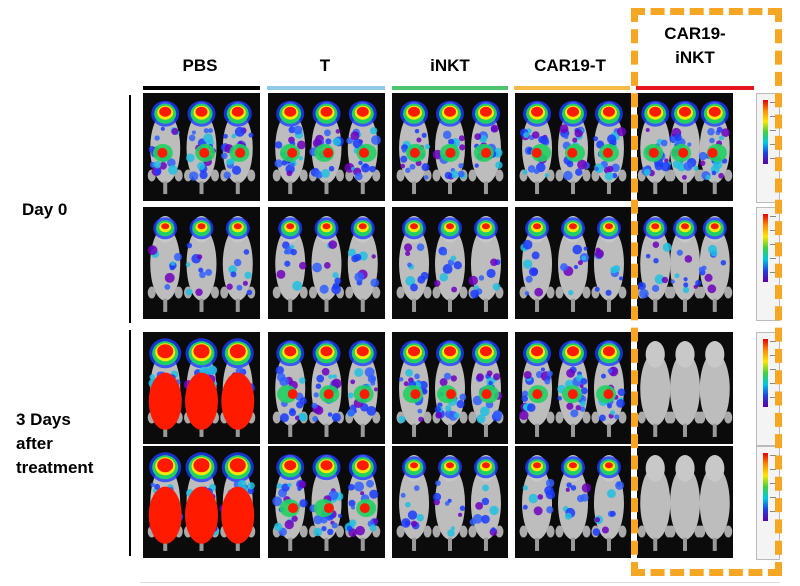 This screenshot has width=800, height=586. Describe the element at coordinates (450, 147) in the screenshot. I see `panel-inkt-day0-dorsal` at that location.